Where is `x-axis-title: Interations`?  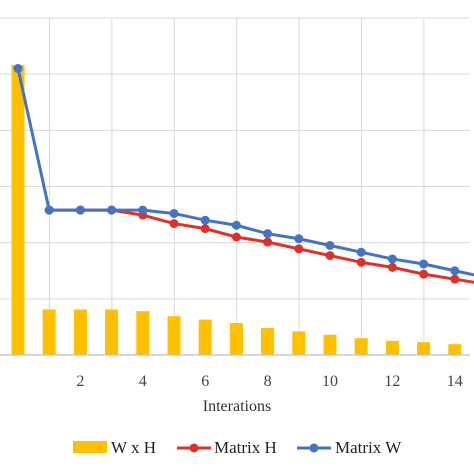
x-axis-title: Interations is located at coordinates (237, 406).